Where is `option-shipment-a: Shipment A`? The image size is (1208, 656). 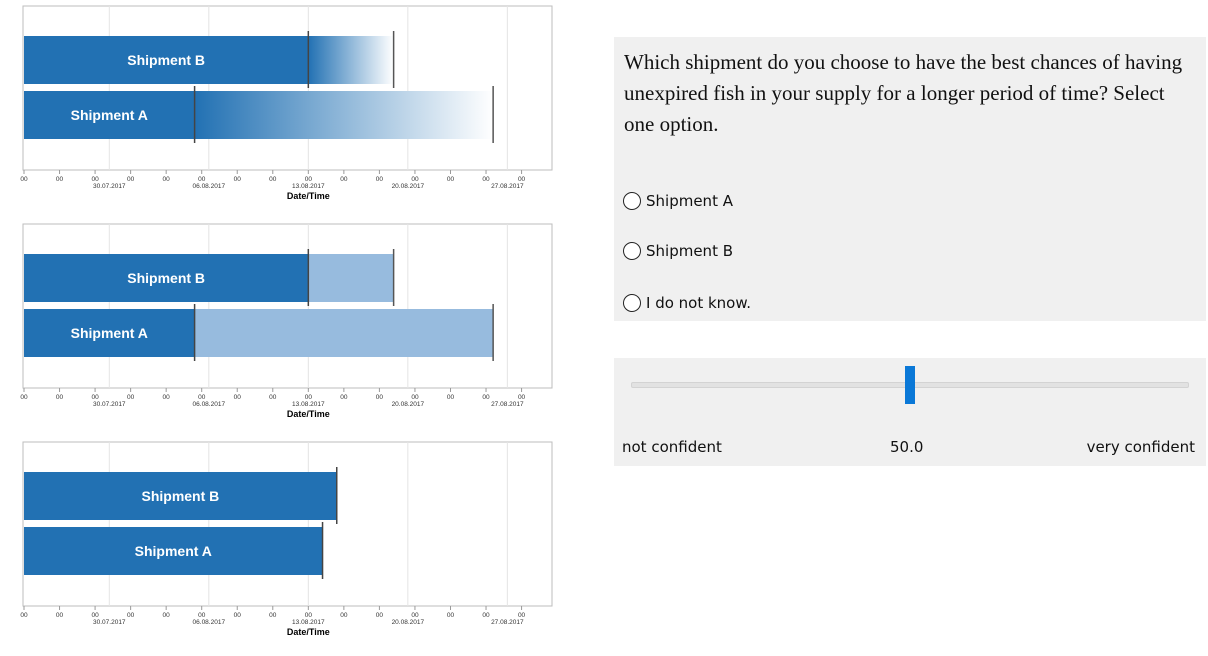 option-shipment-a: Shipment A is located at coordinates (678, 201).